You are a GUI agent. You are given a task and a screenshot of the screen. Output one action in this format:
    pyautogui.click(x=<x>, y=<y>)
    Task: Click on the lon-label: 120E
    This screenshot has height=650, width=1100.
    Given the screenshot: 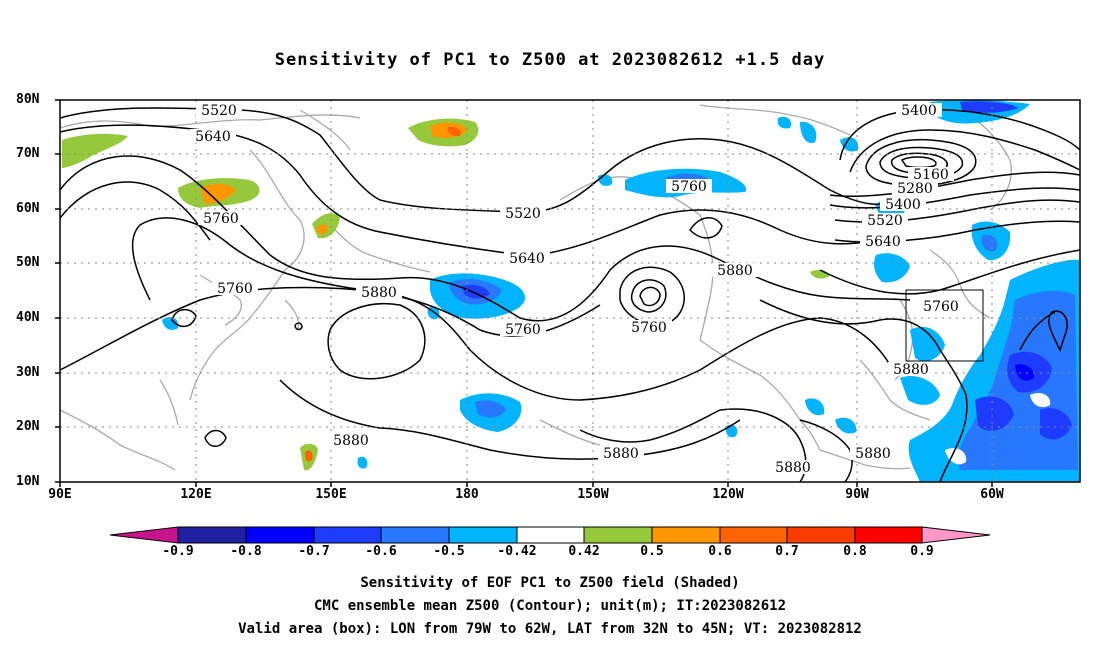 What is the action you would take?
    pyautogui.click(x=196, y=494)
    